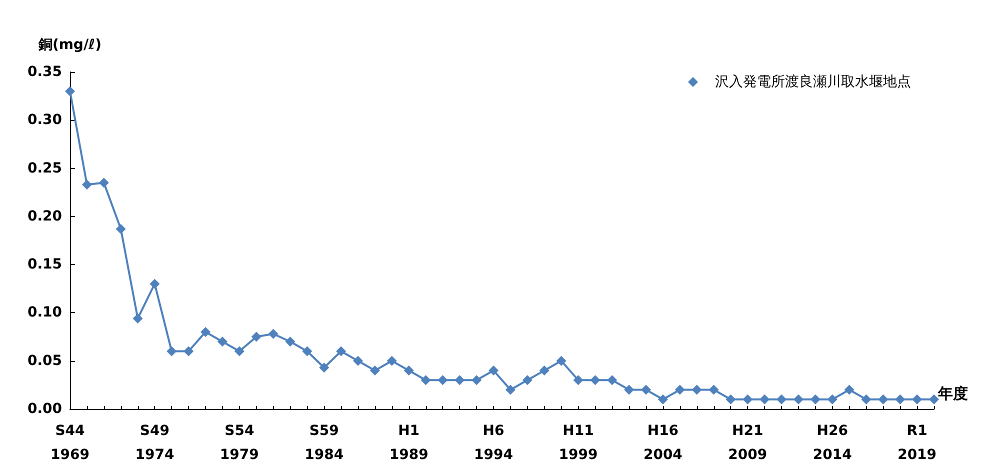 This screenshot has width=984, height=475. What do you see at coordinates (408, 443) in the screenshot?
I see `x-tick-label: H1 1989` at bounding box center [408, 443].